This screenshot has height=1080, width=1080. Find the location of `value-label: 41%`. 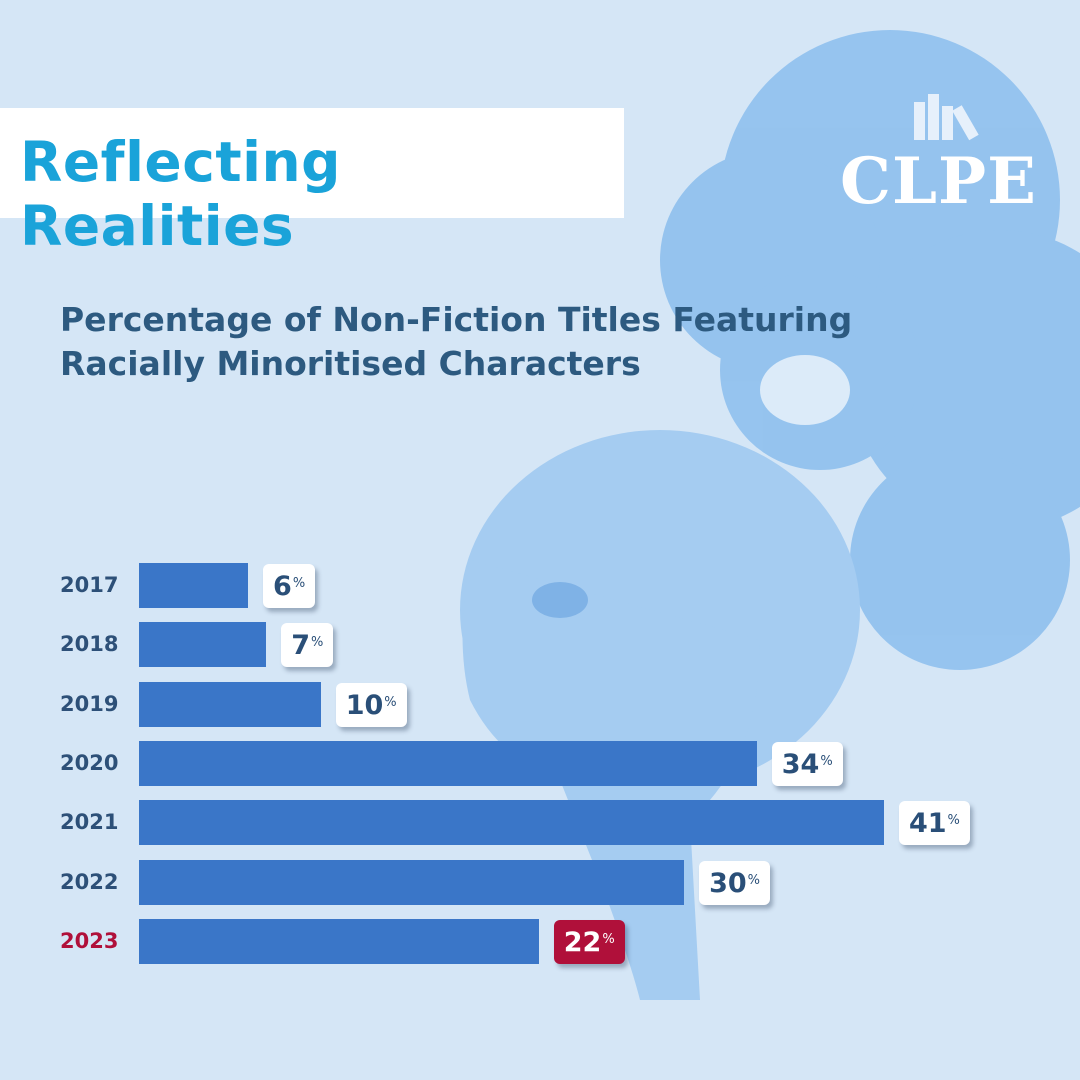

value-label: 41% is located at coordinates (934, 823).